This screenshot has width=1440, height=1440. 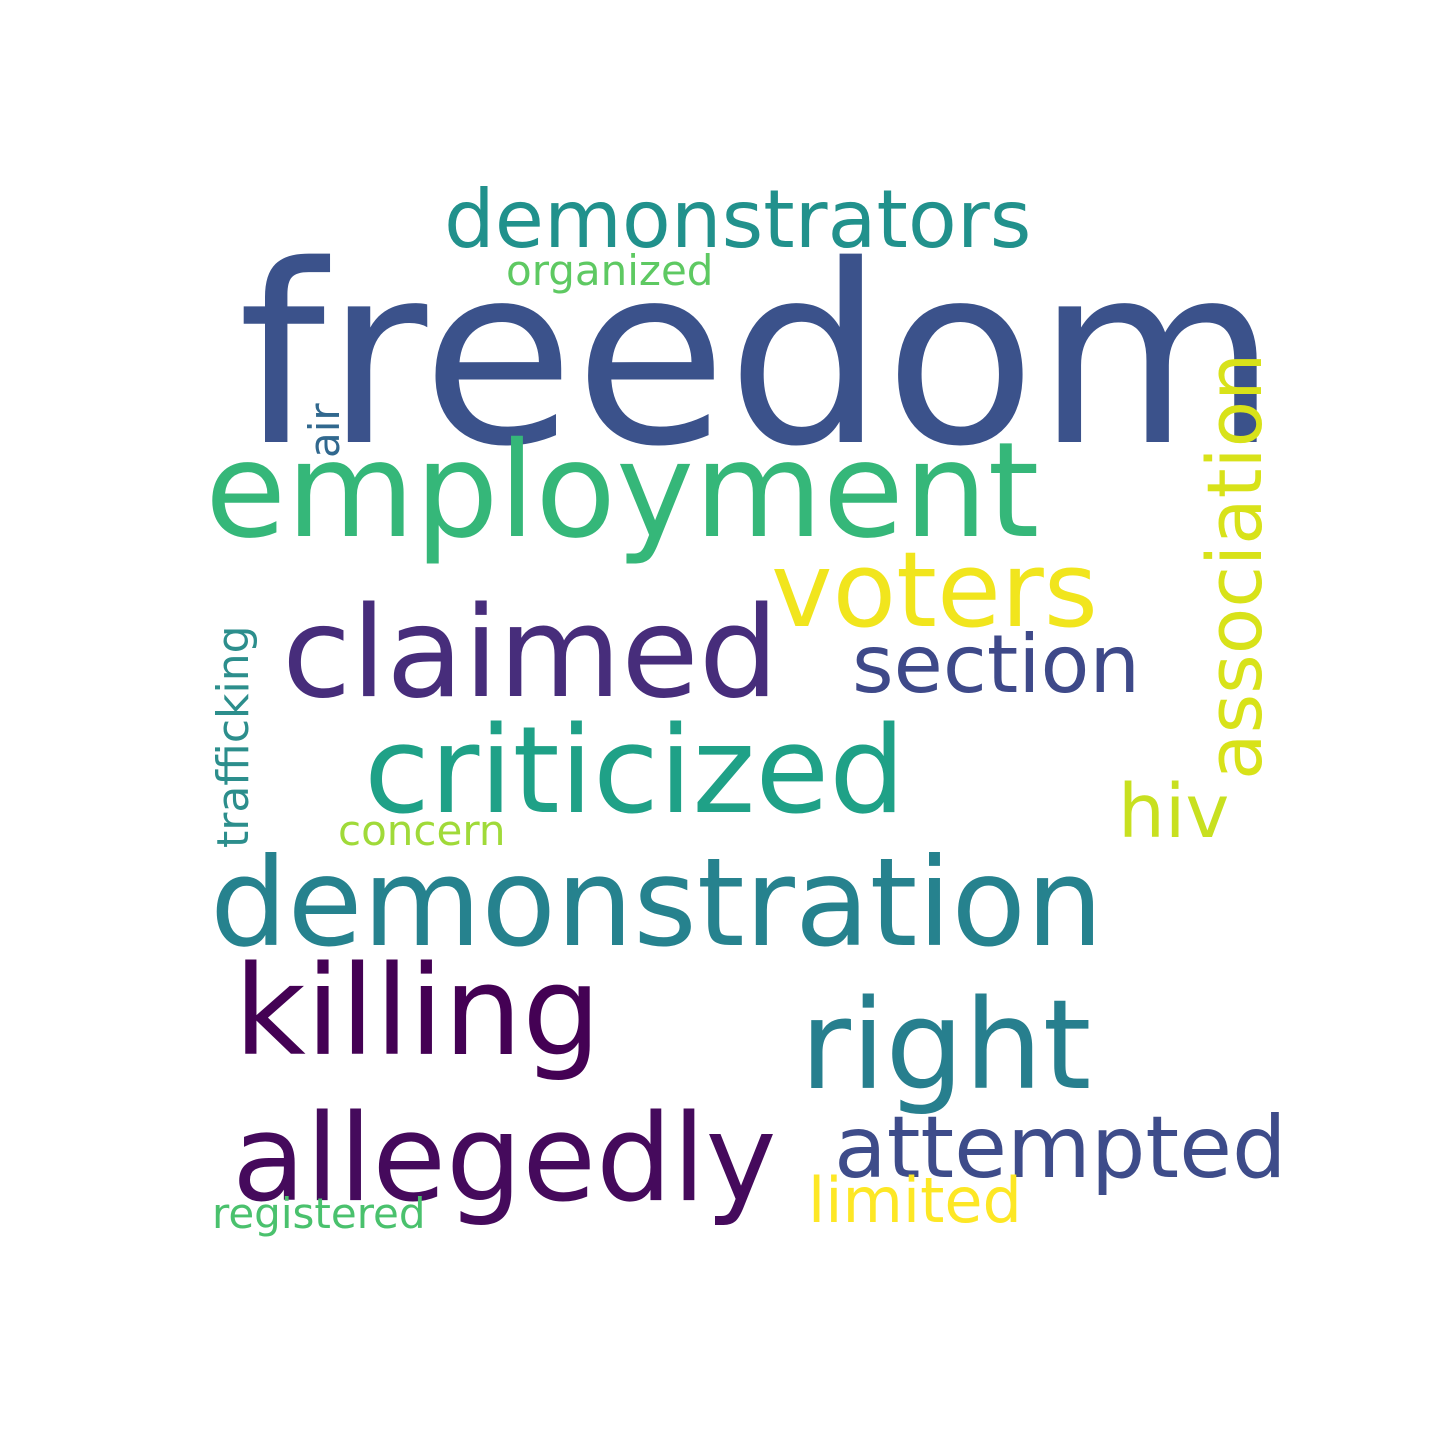 I want to click on word-right: right, so click(x=946, y=1046).